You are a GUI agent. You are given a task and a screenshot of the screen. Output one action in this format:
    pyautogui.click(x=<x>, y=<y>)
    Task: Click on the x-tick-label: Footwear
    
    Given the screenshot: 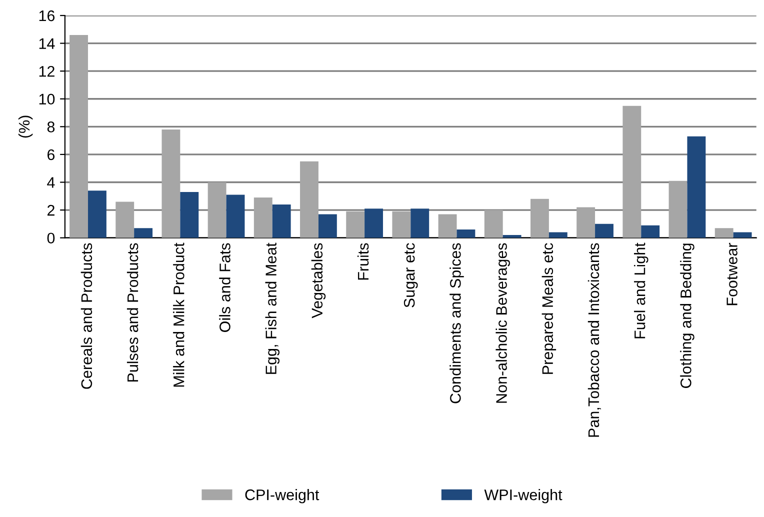 What is the action you would take?
    pyautogui.click(x=732, y=274)
    